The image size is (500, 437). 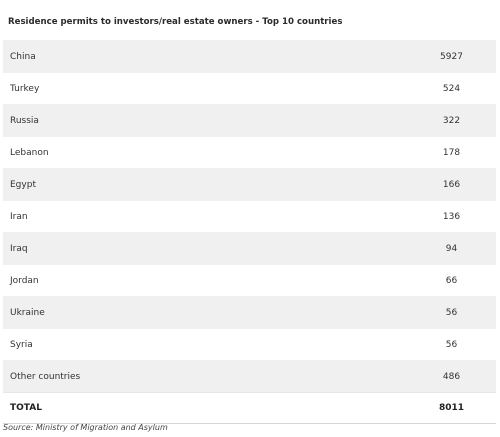 What do you see at coordinates (23, 56) in the screenshot?
I see `country-cell: China` at bounding box center [23, 56].